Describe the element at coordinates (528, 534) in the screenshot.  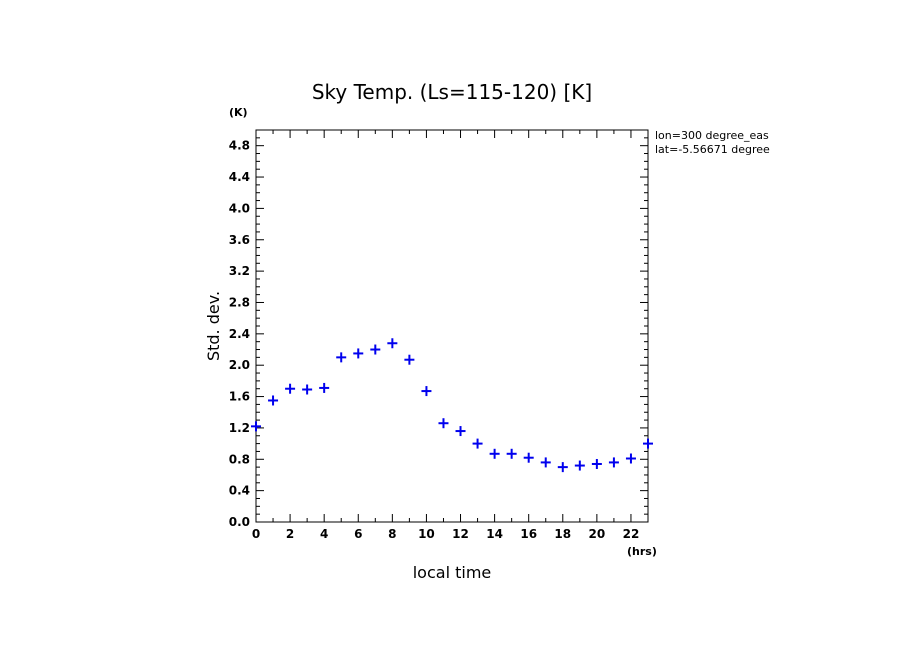
I see `x-tick-label: 16` at that location.